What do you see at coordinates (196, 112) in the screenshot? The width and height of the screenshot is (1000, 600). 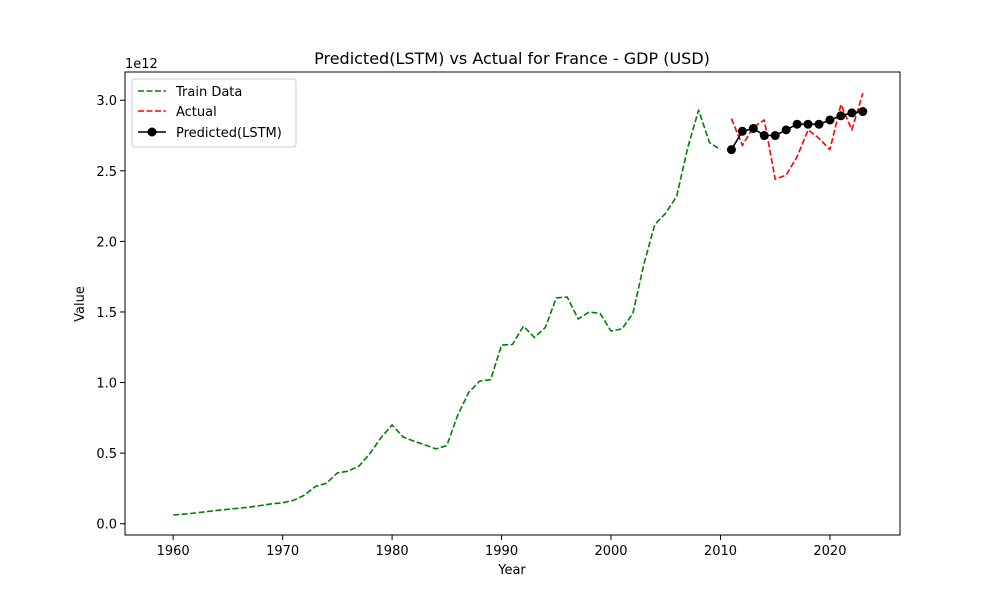 I see `legend-label-actual: Actual` at bounding box center [196, 112].